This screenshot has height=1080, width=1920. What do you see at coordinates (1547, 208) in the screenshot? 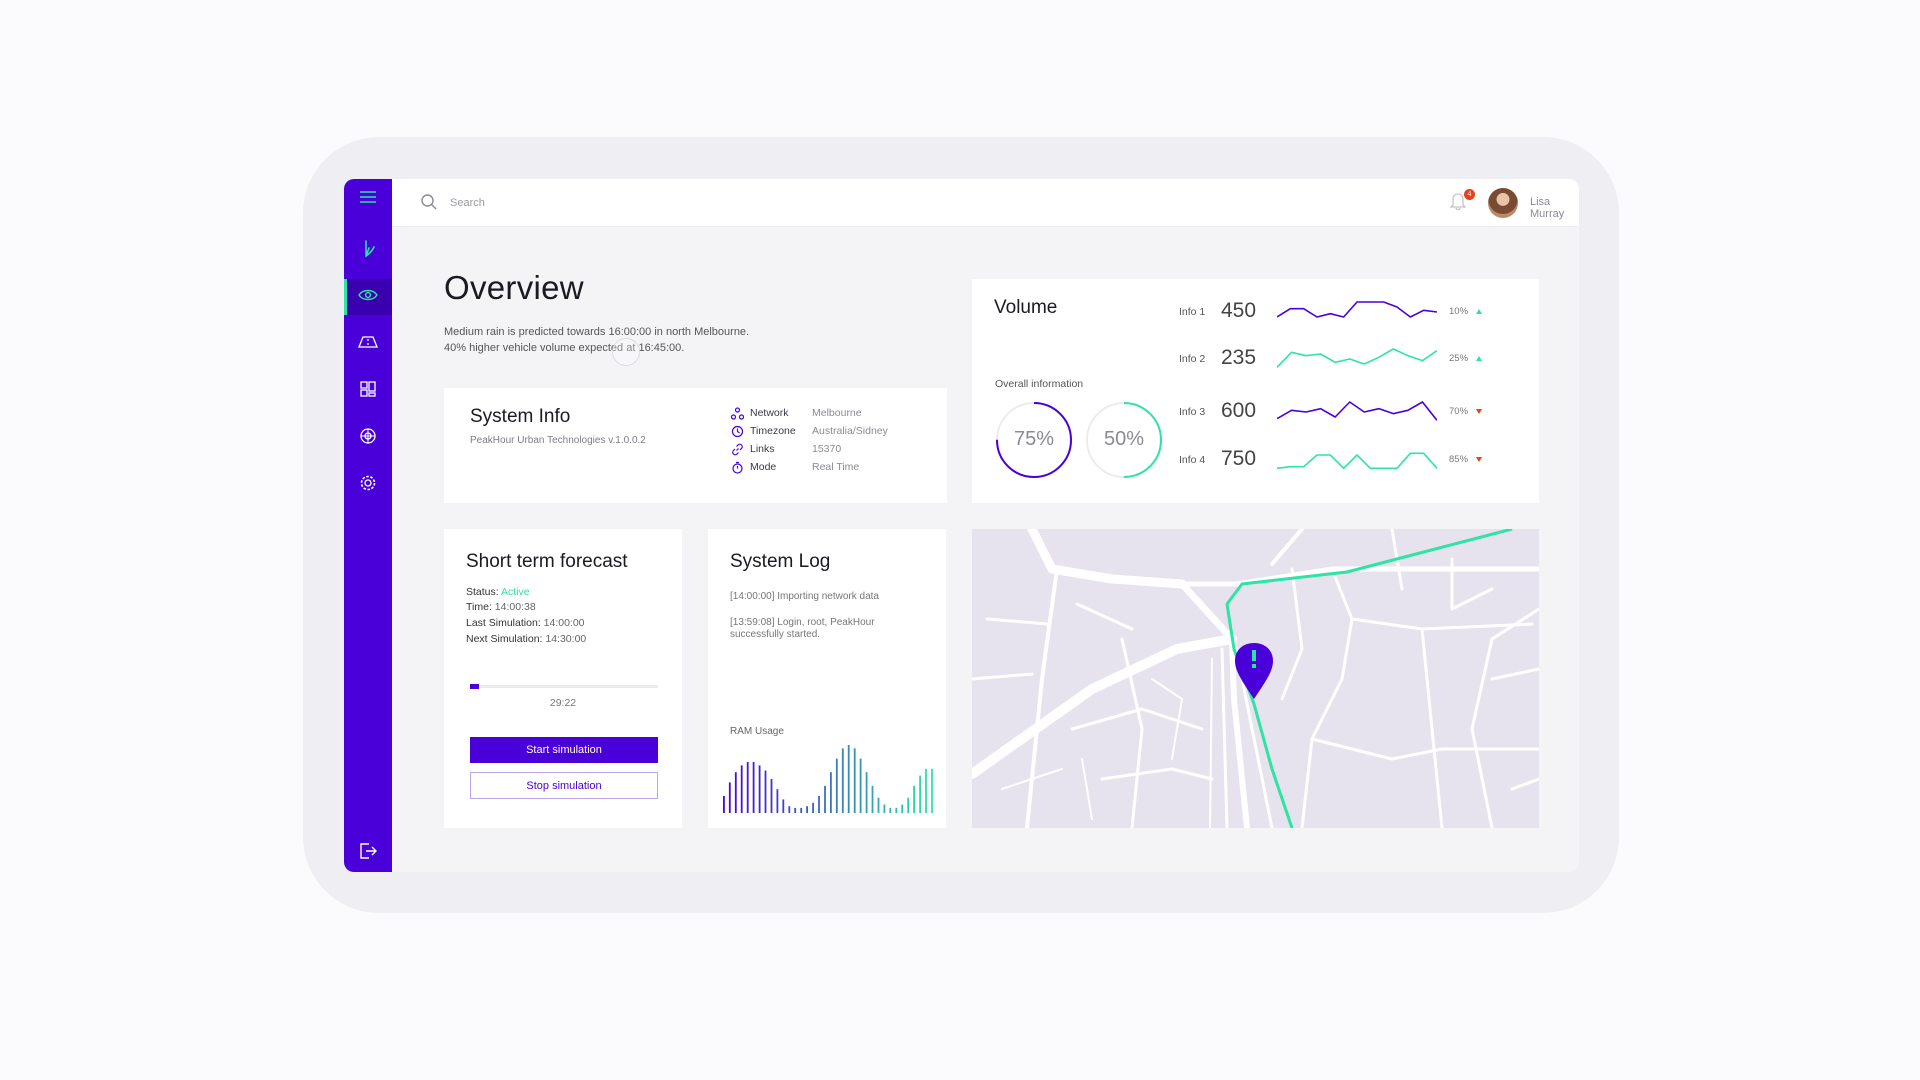
I see `user-name: Lisa Murray` at bounding box center [1547, 208].